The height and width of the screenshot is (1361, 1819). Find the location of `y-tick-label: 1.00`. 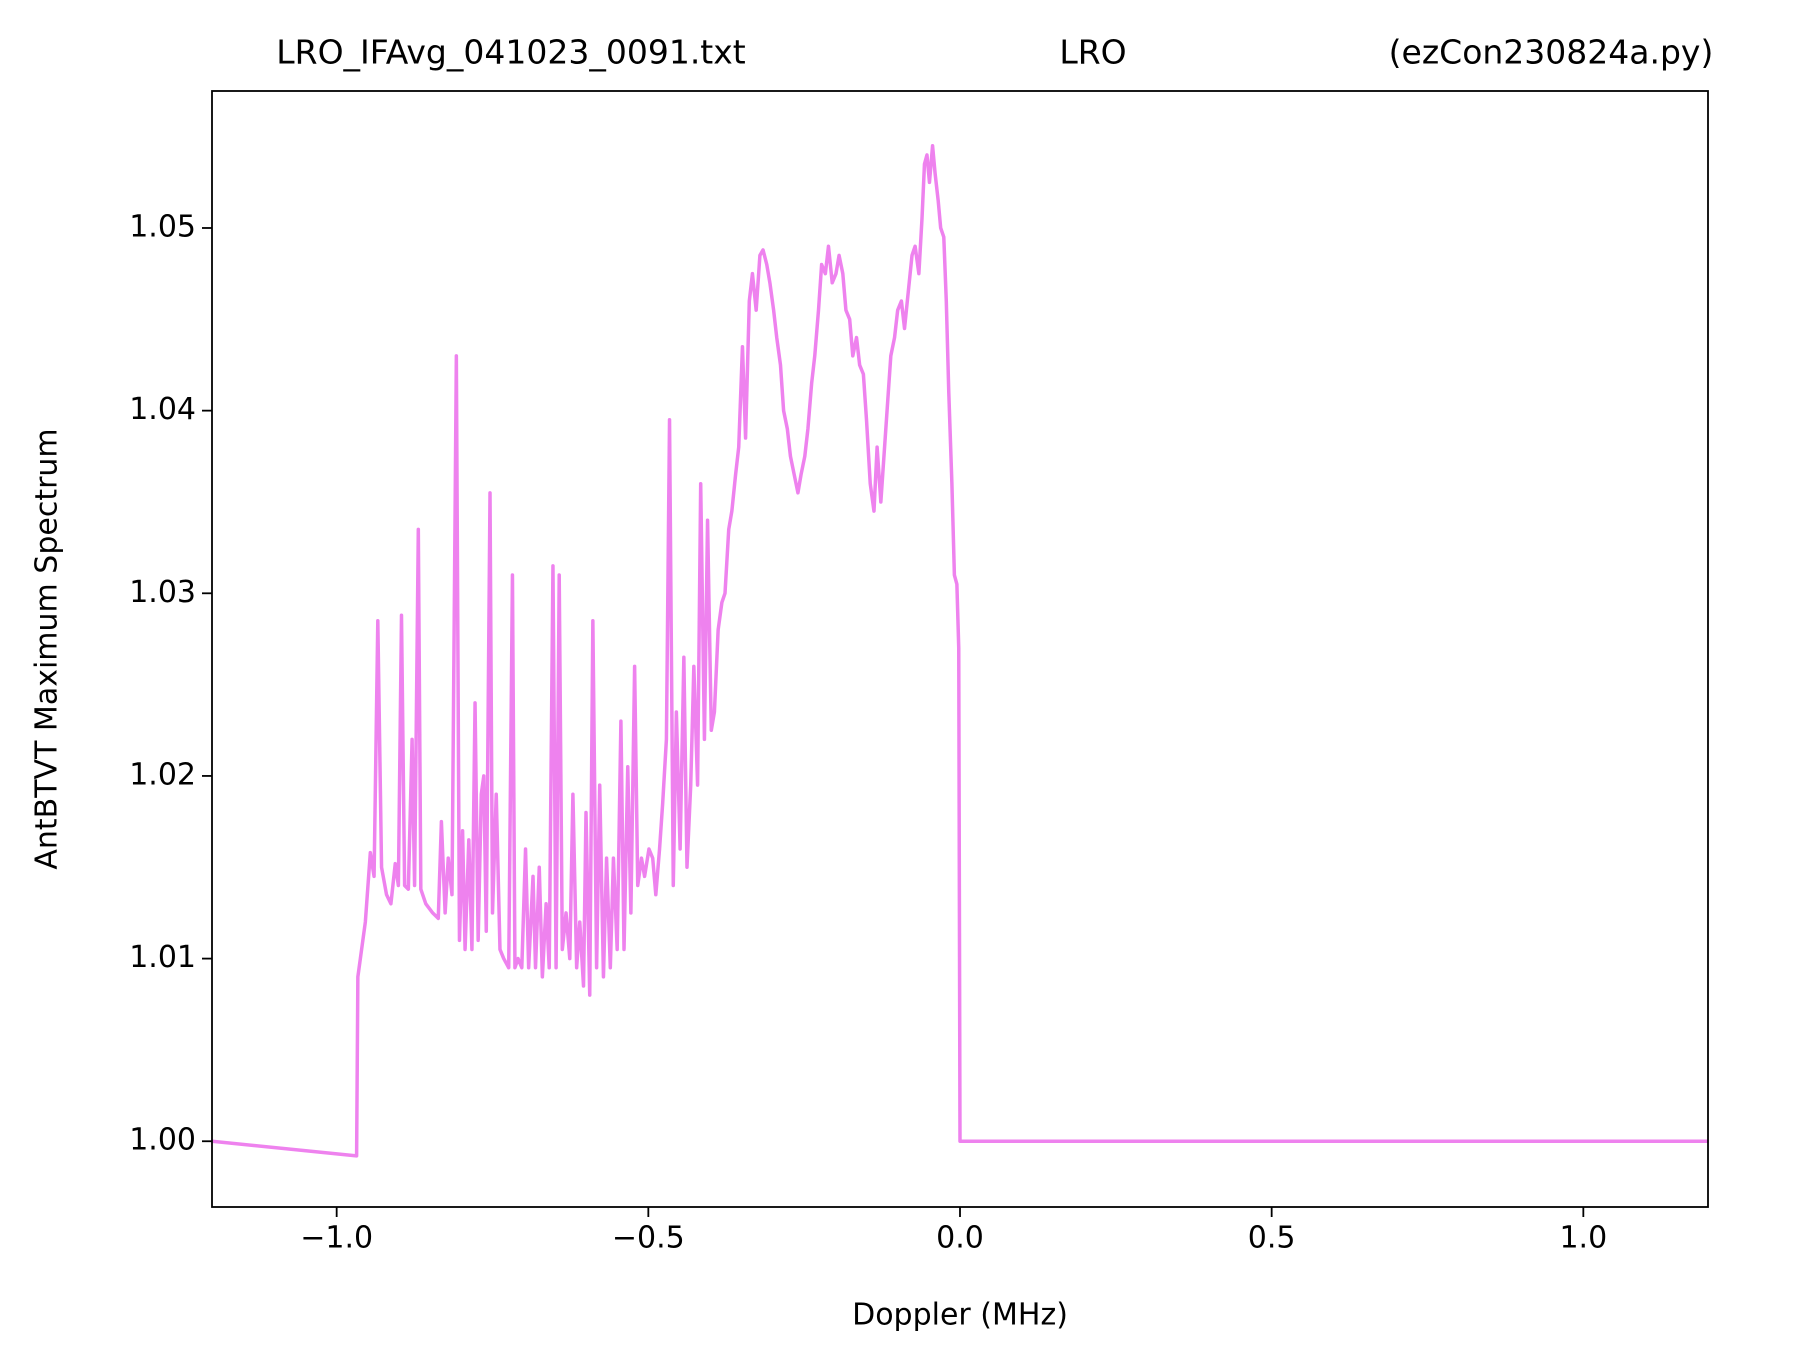

y-tick-label: 1.00 is located at coordinates (162, 1140).